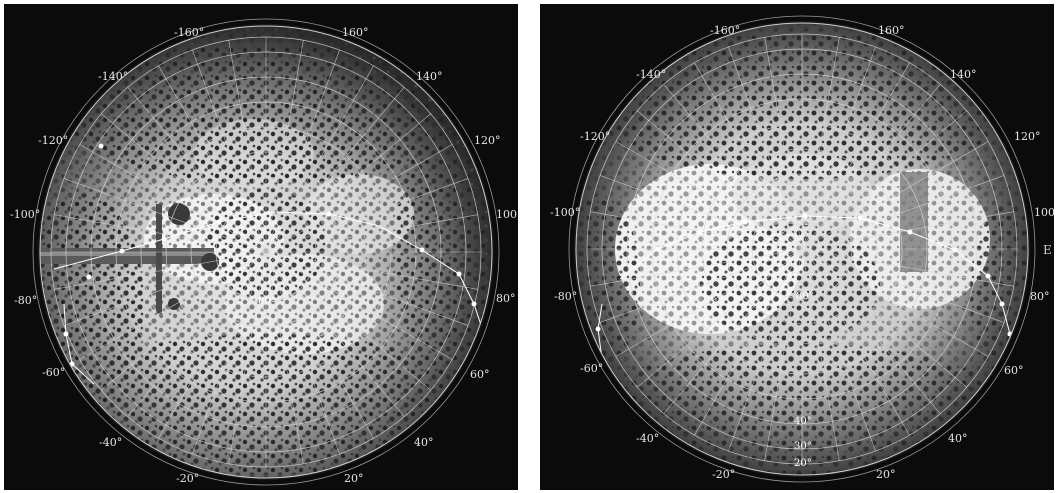 Image resolution: width=1056 pixels, height=493 pixels. Describe the element at coordinates (803, 463) in the screenshot. I see `inner-zenith-label: 20°` at that location.